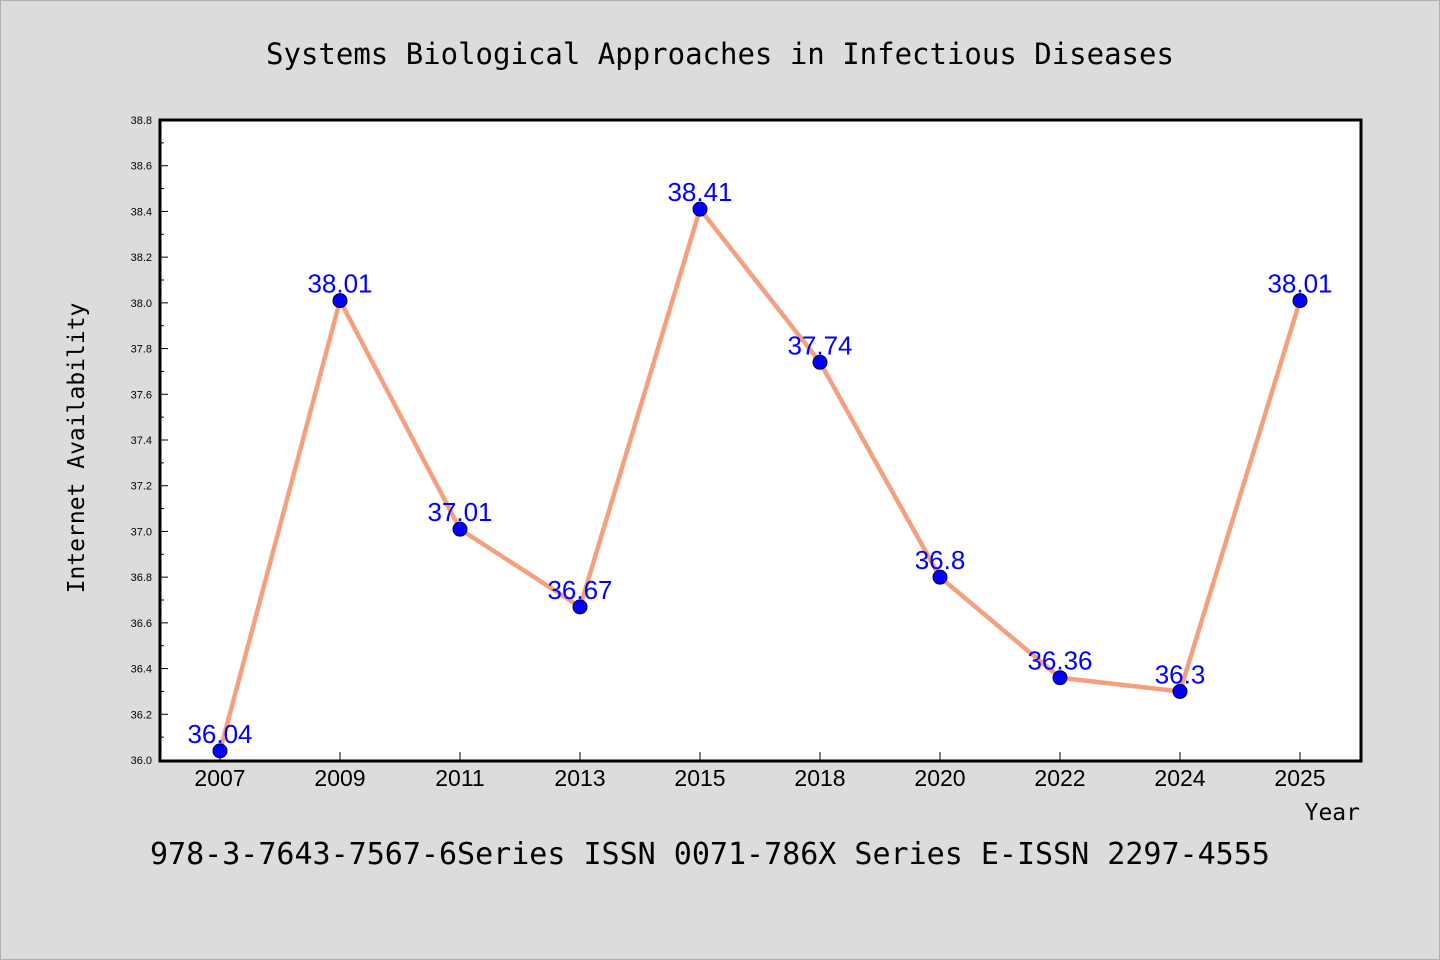 The height and width of the screenshot is (960, 1440). What do you see at coordinates (141, 578) in the screenshot?
I see `y-tick-label: 36.8` at bounding box center [141, 578].